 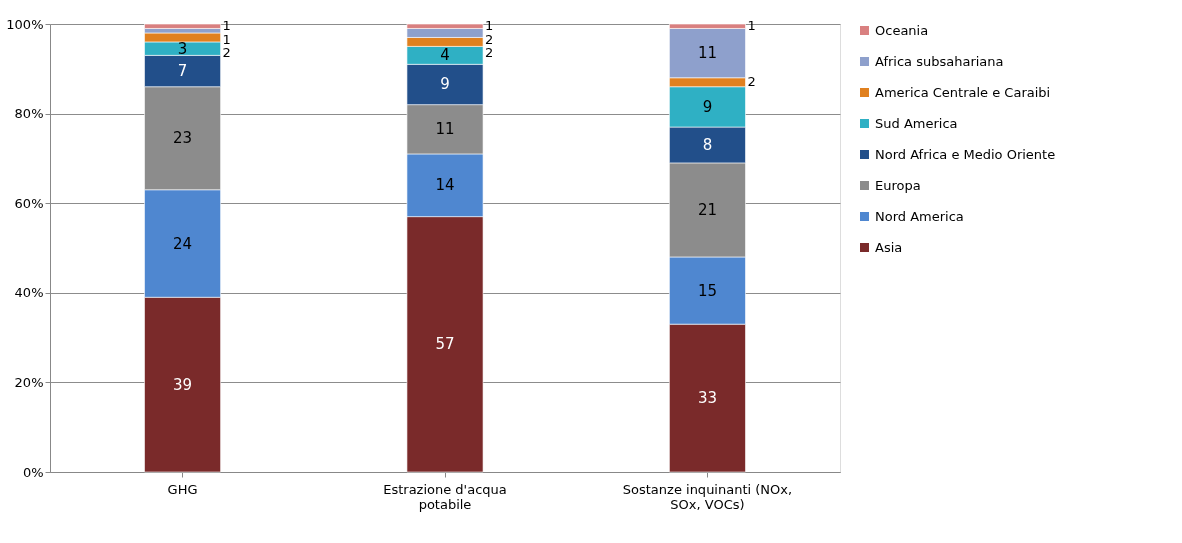 I want to click on data-label: 14, so click(x=445, y=185).